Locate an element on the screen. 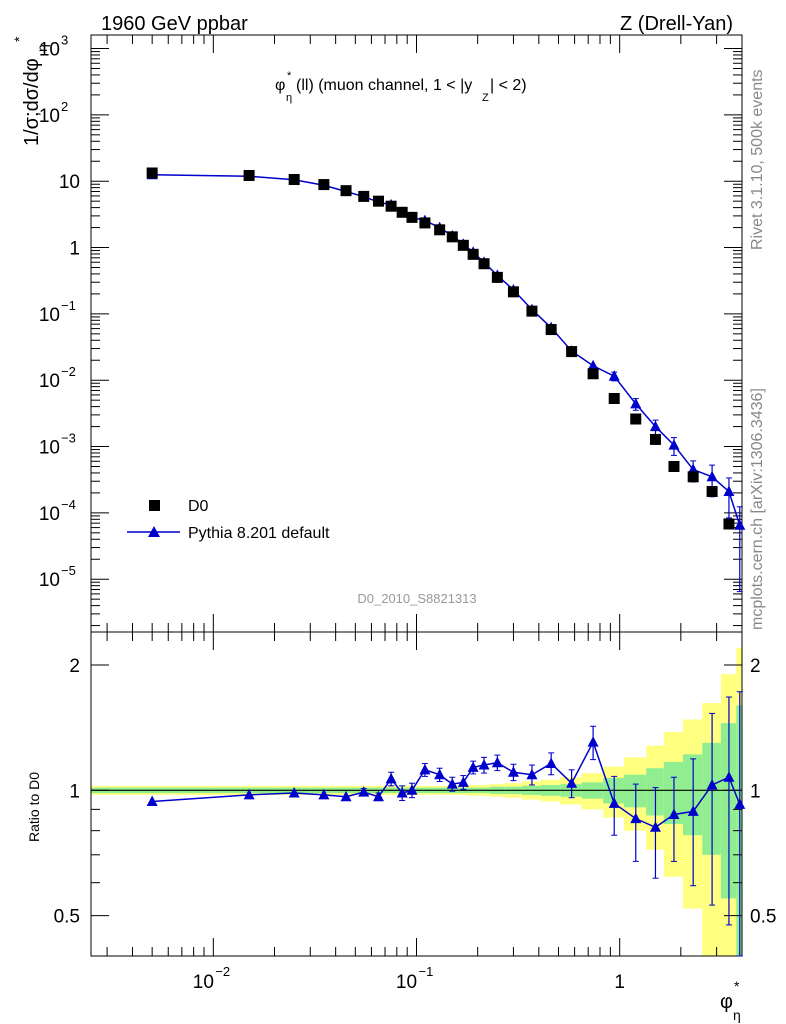 The width and height of the screenshot is (786, 1024). legend-label-d0: D0 is located at coordinates (198, 506).